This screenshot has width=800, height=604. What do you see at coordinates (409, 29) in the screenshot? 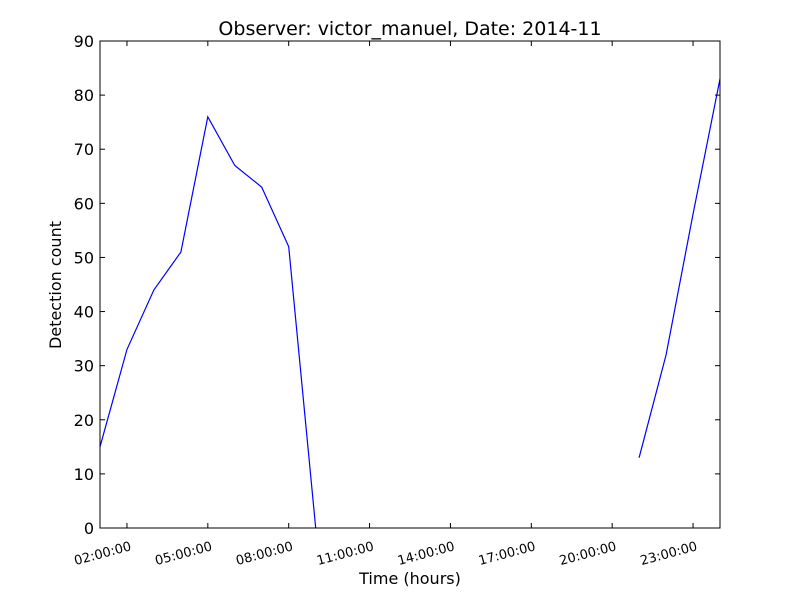
I see `chart-title: Observer: victor_manuel, Date: 2014-11` at bounding box center [409, 29].